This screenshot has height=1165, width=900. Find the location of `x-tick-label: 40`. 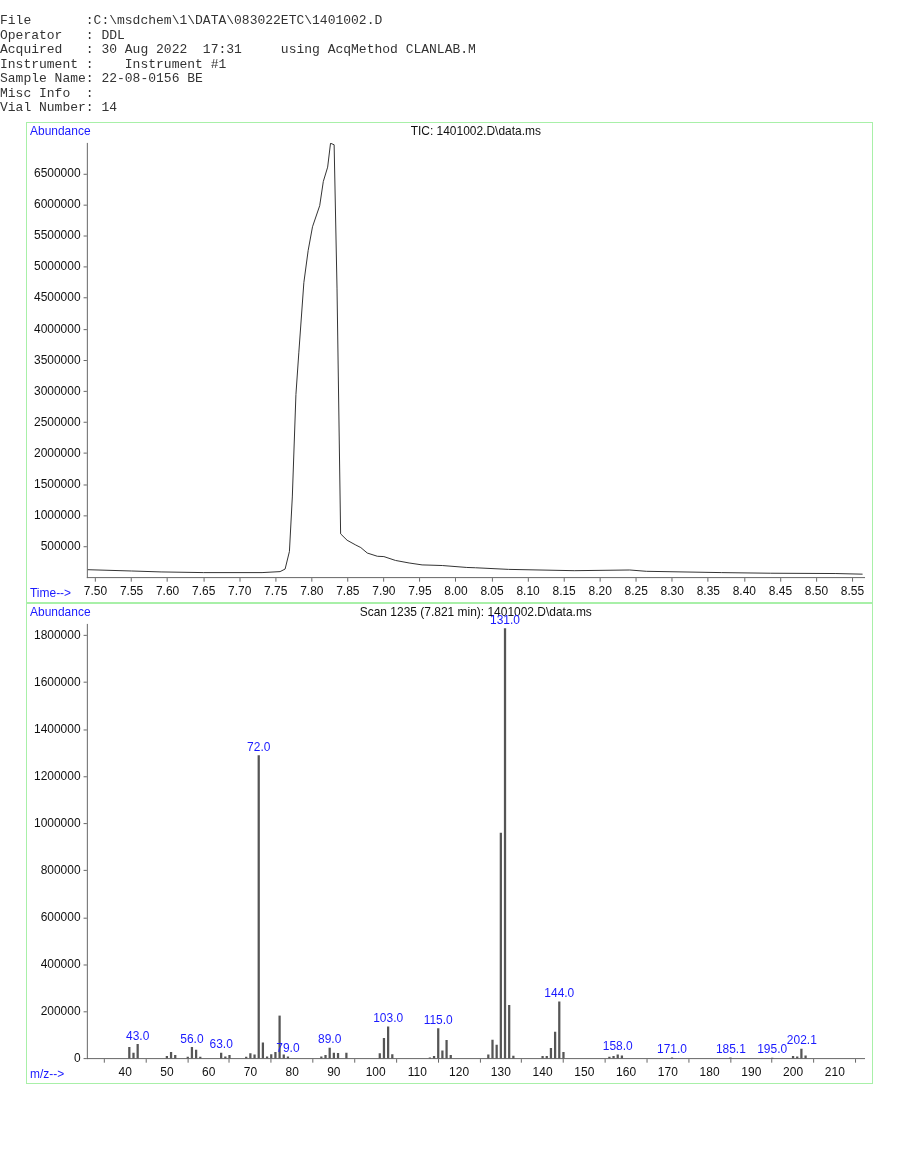

x-tick-label: 40 is located at coordinates (125, 1072).